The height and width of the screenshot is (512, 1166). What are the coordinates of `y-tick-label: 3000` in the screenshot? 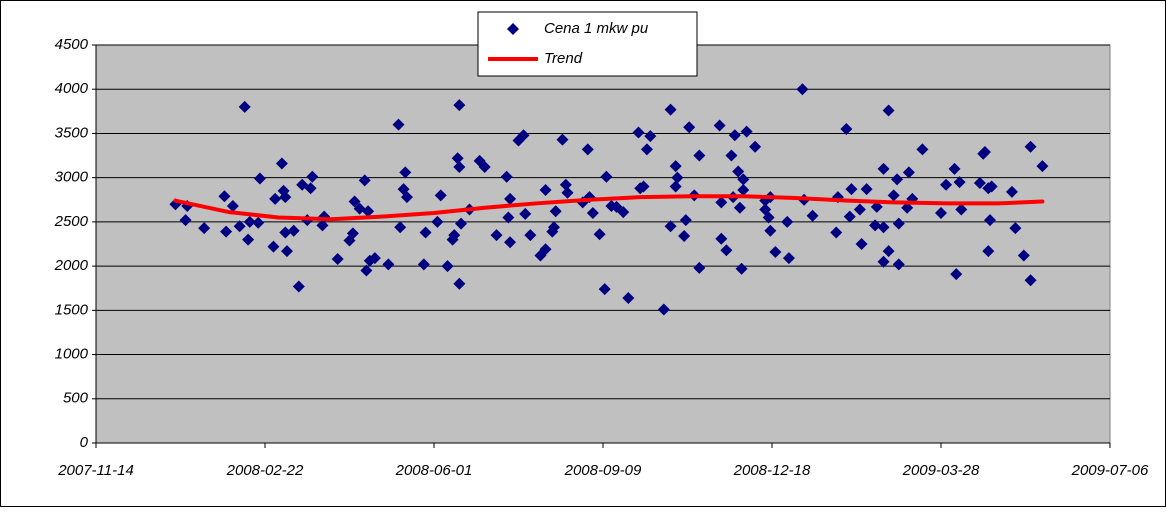 It's located at (72, 177).